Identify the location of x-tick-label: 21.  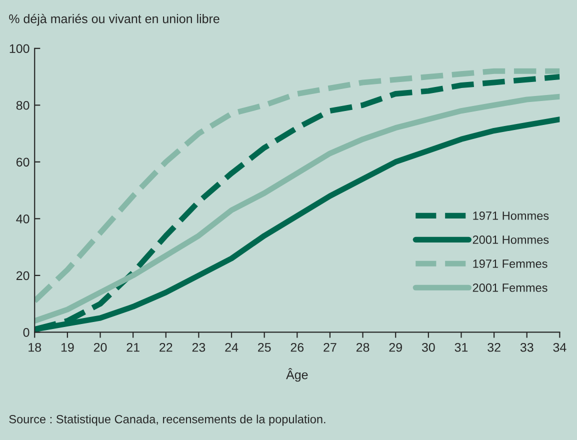
(133, 347).